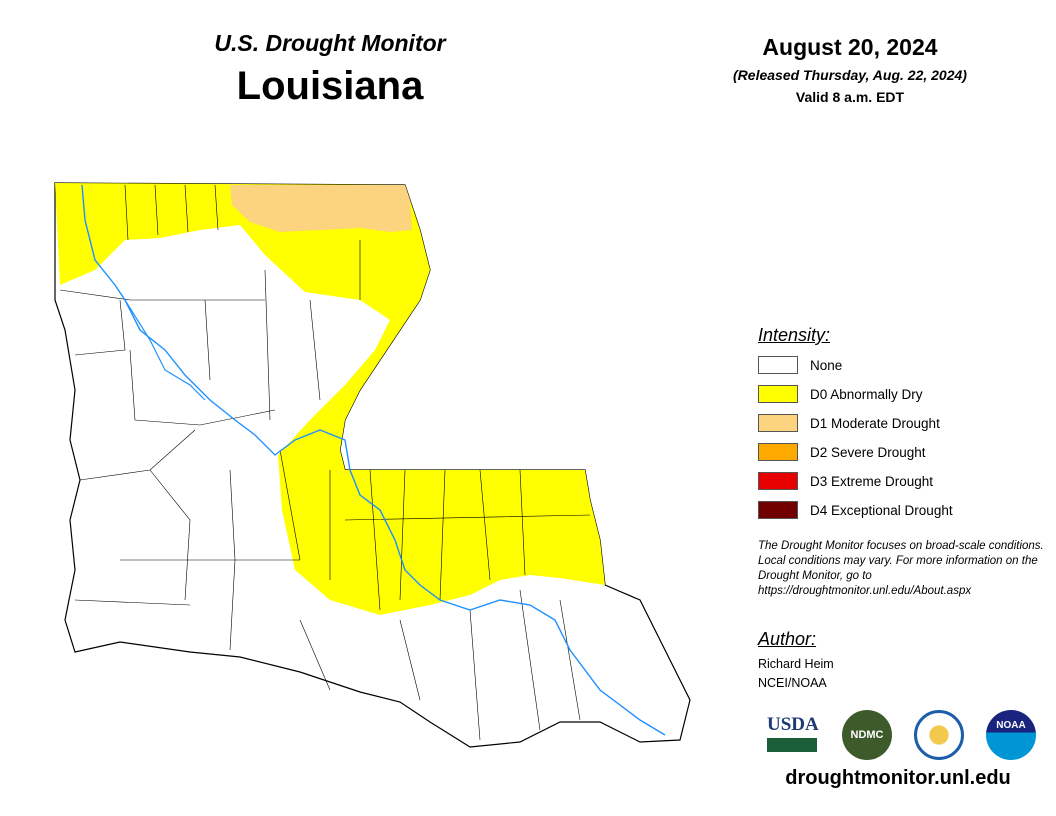 The image size is (1056, 816). I want to click on noaa-logo-text: NOAA, so click(1011, 725).